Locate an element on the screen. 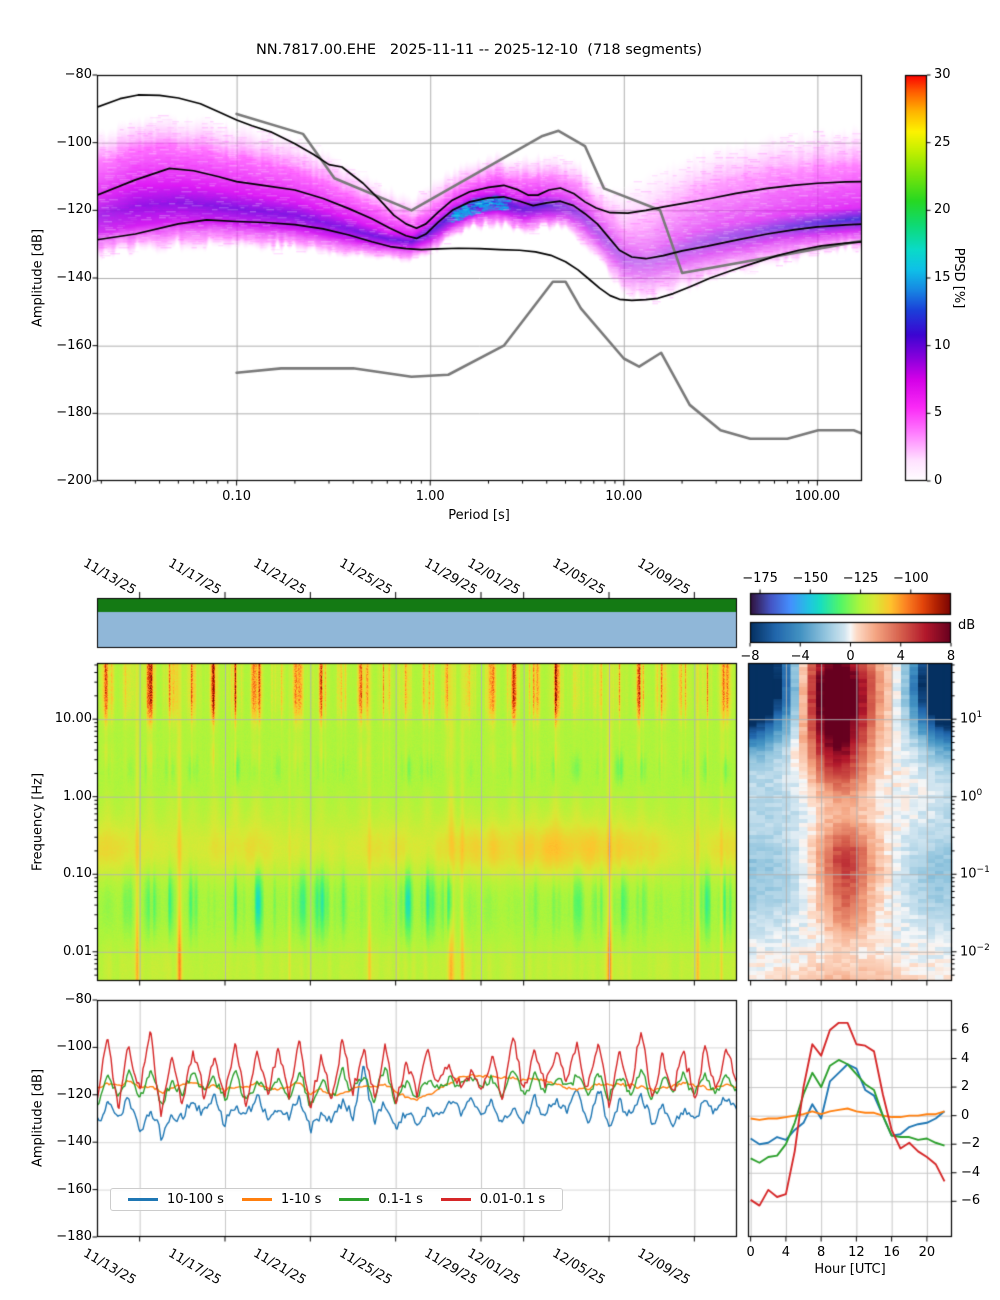 This screenshot has width=1000, height=1300. ppsd-xaxis-label: Period [s] is located at coordinates (479, 515).